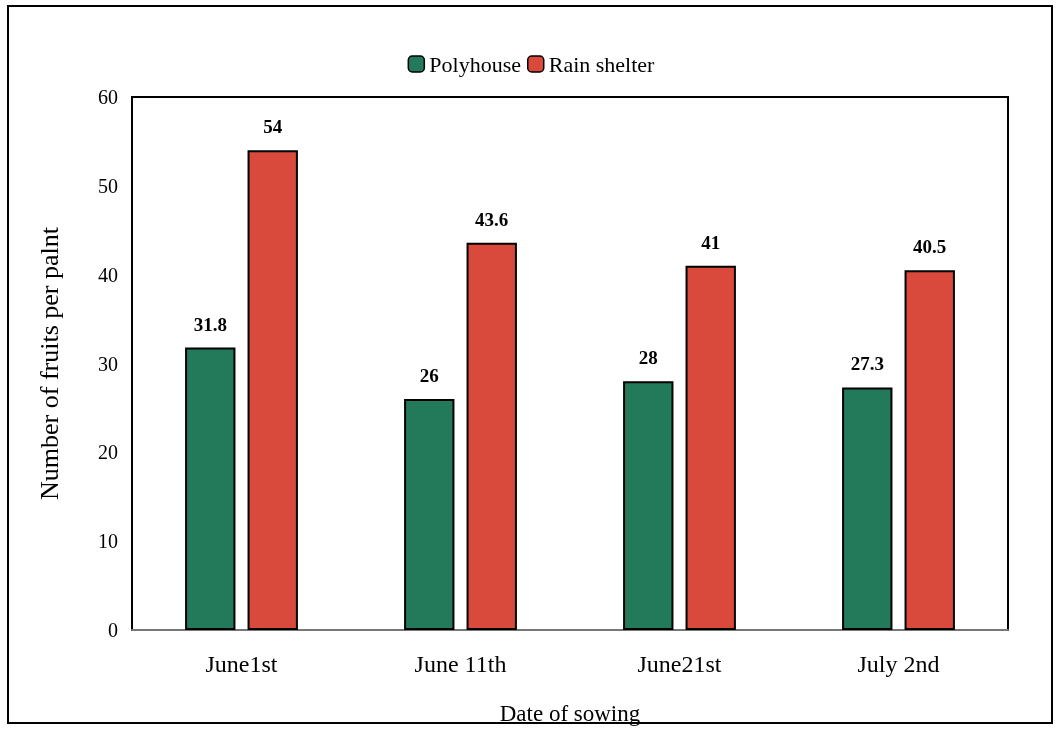 The height and width of the screenshot is (730, 1062). I want to click on data-label: 31.8, so click(210, 324).